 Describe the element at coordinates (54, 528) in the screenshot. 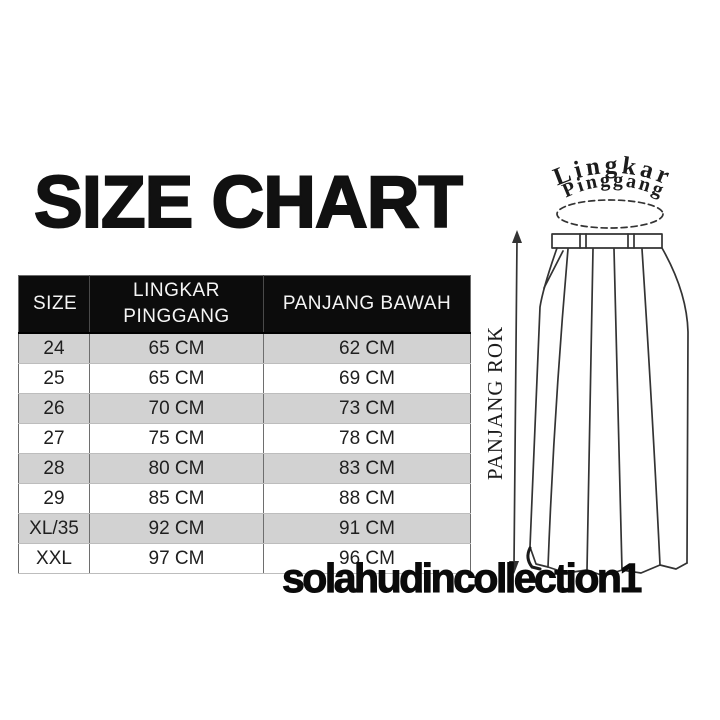

I see `size-cell: XL/35` at that location.